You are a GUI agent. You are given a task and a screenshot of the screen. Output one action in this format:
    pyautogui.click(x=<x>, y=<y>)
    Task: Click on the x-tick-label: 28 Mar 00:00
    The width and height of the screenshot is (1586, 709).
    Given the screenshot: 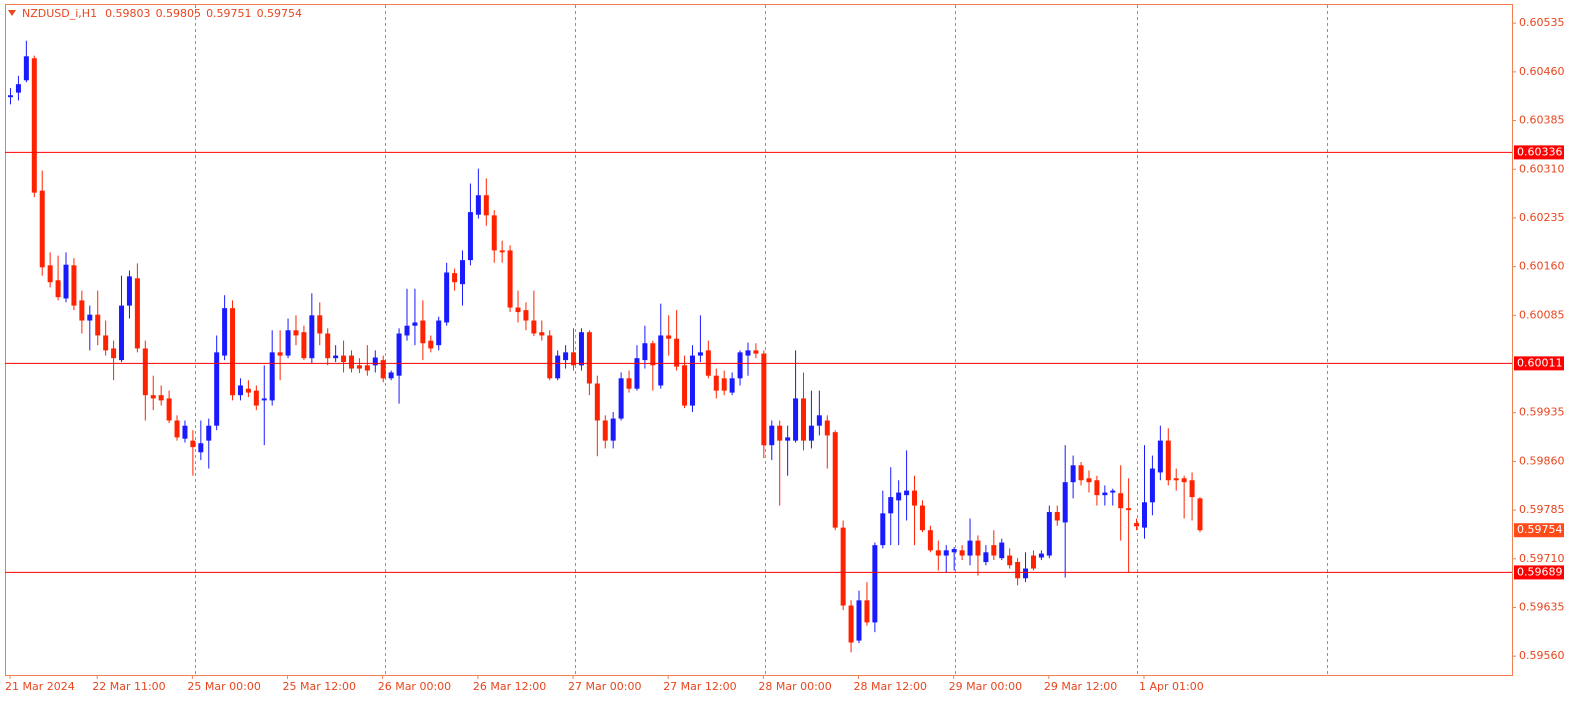 What is the action you would take?
    pyautogui.click(x=794, y=686)
    